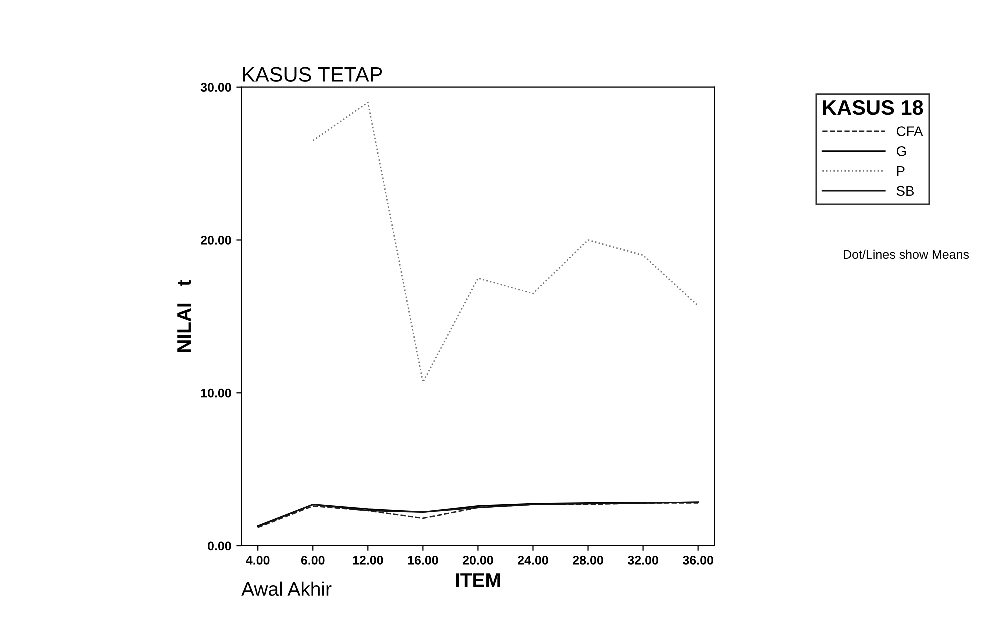  I want to click on x-tick-label: 32.00, so click(643, 560).